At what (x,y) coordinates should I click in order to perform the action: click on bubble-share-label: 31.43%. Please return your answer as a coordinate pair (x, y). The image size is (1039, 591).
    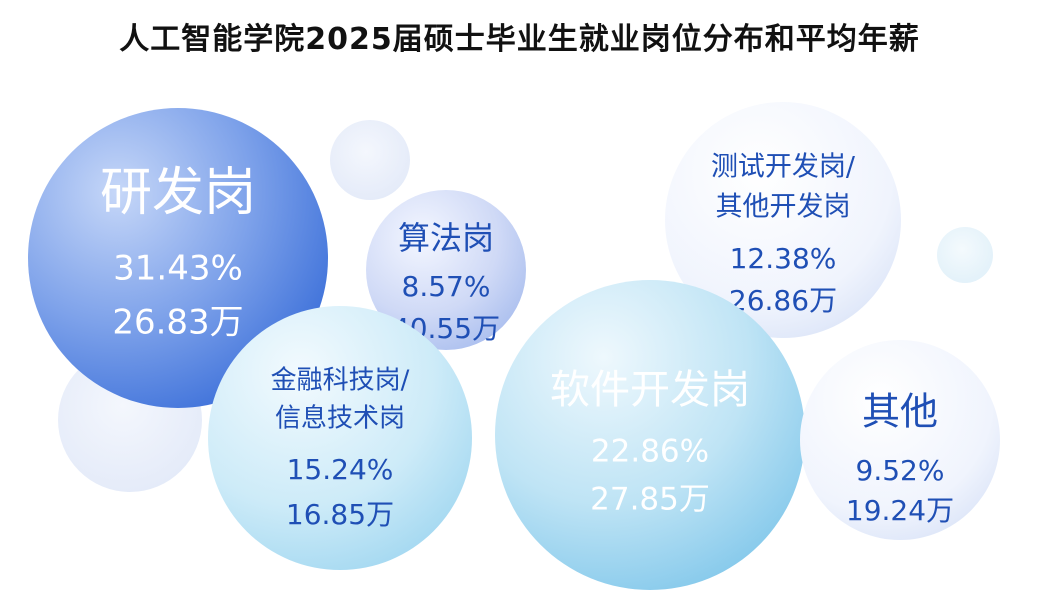
    Looking at the image, I should click on (178, 269).